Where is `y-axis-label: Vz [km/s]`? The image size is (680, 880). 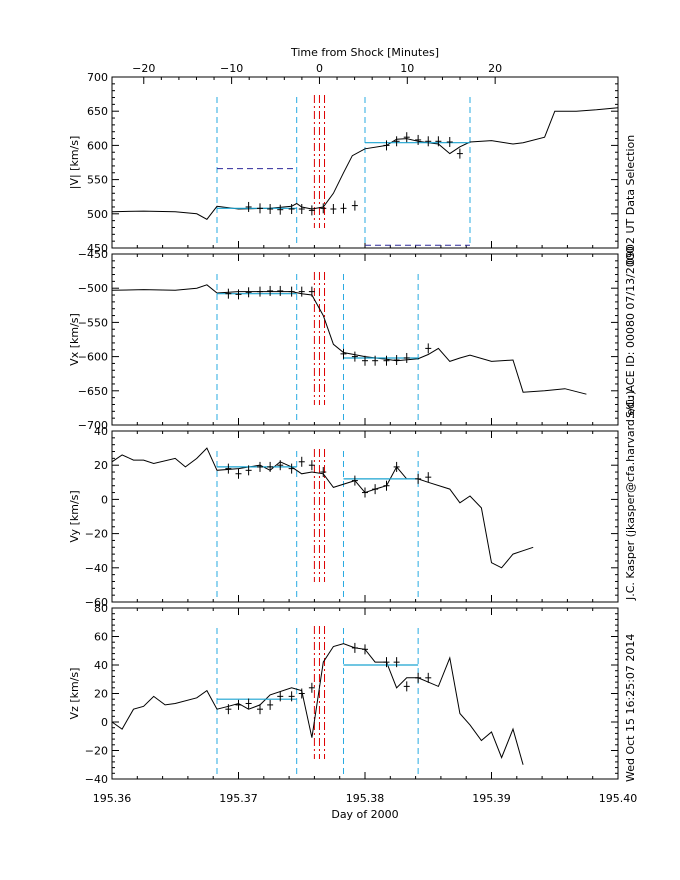 y-axis-label: Vz [km/s] is located at coordinates (74, 694).